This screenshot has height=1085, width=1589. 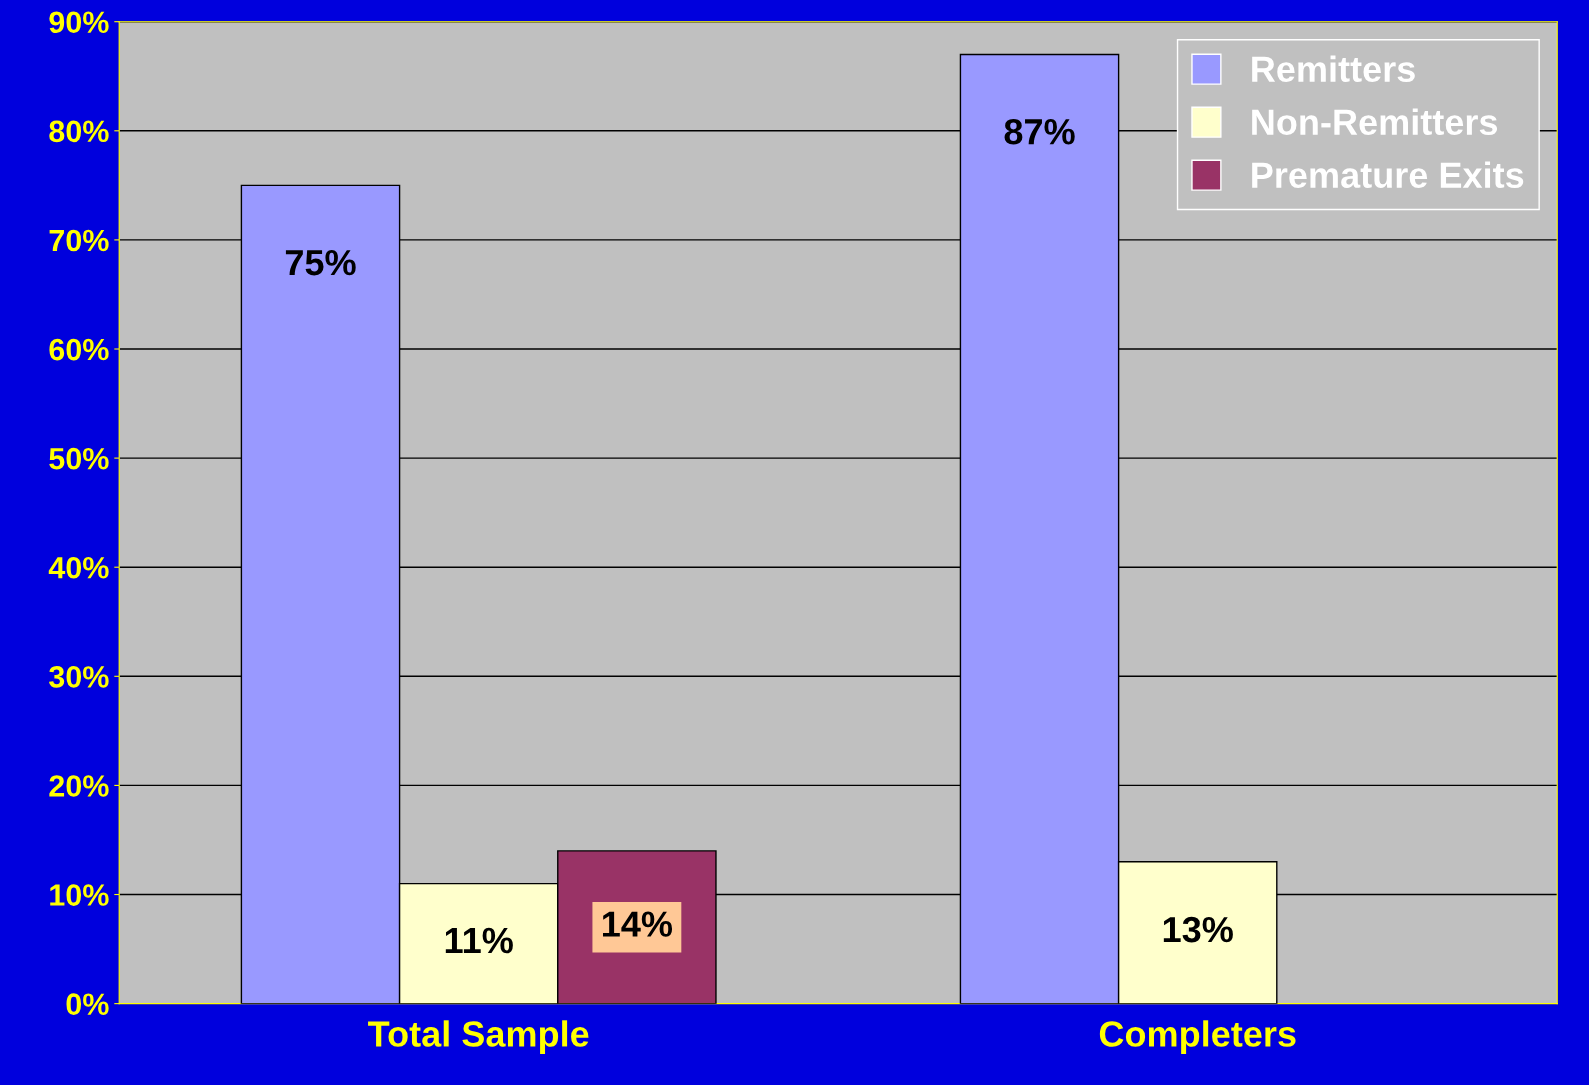 What do you see at coordinates (1333, 68) in the screenshot?
I see `legend-label: Remitters` at bounding box center [1333, 68].